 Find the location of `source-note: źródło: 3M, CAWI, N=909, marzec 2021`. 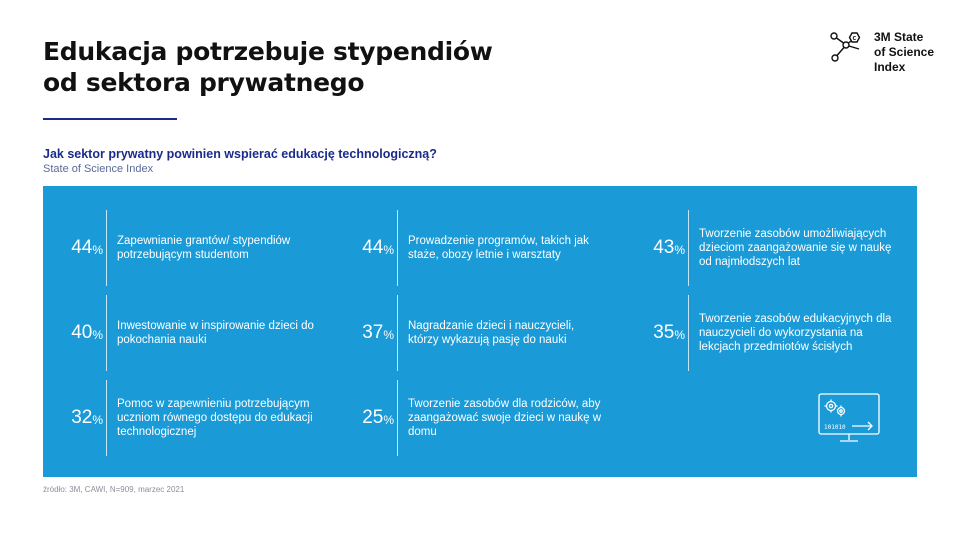

source-note: źródło: 3M, CAWI, N=909, marzec 2021 is located at coordinates (114, 489).